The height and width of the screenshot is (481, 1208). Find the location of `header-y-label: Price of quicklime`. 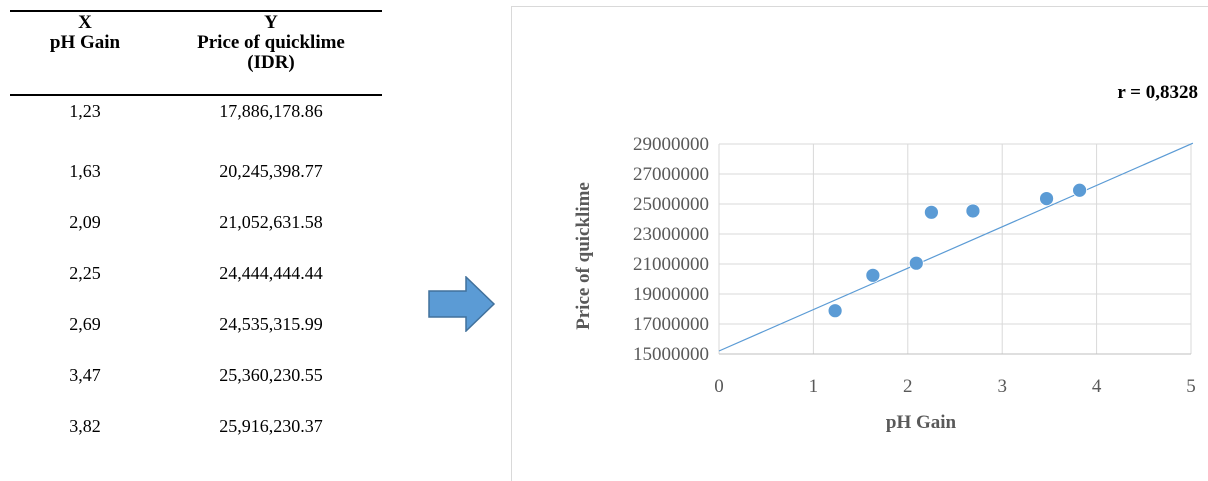

header-y-label: Price of quicklime is located at coordinates (271, 42).